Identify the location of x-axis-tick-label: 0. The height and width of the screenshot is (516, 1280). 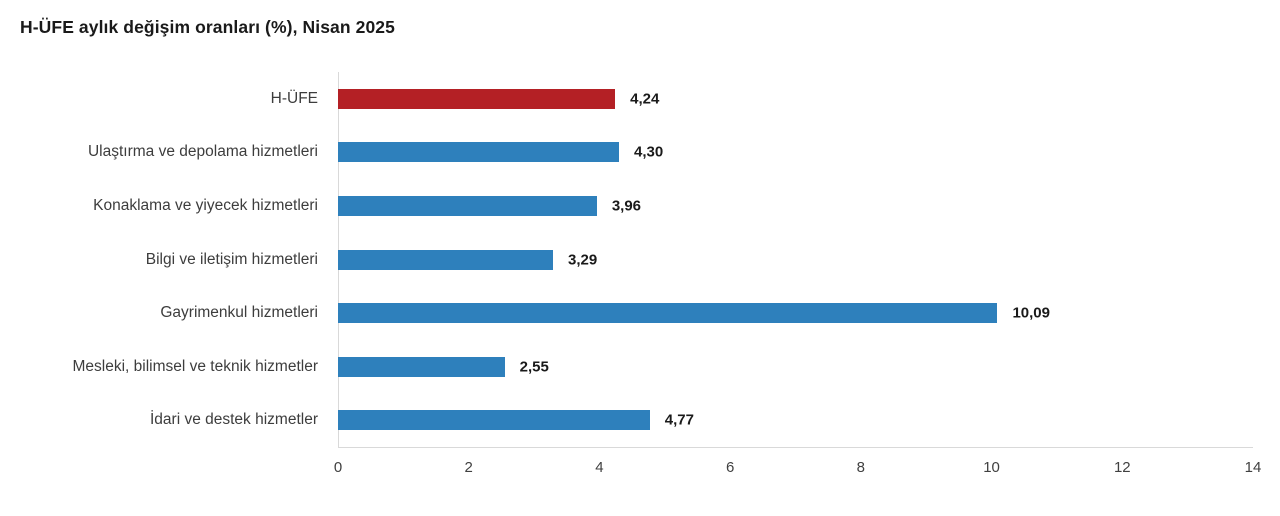
(338, 467).